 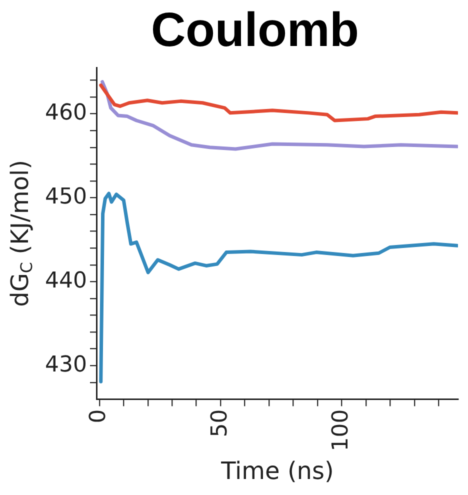 What do you see at coordinates (277, 470) in the screenshot?
I see `x-axis-title: Time (ns)` at bounding box center [277, 470].